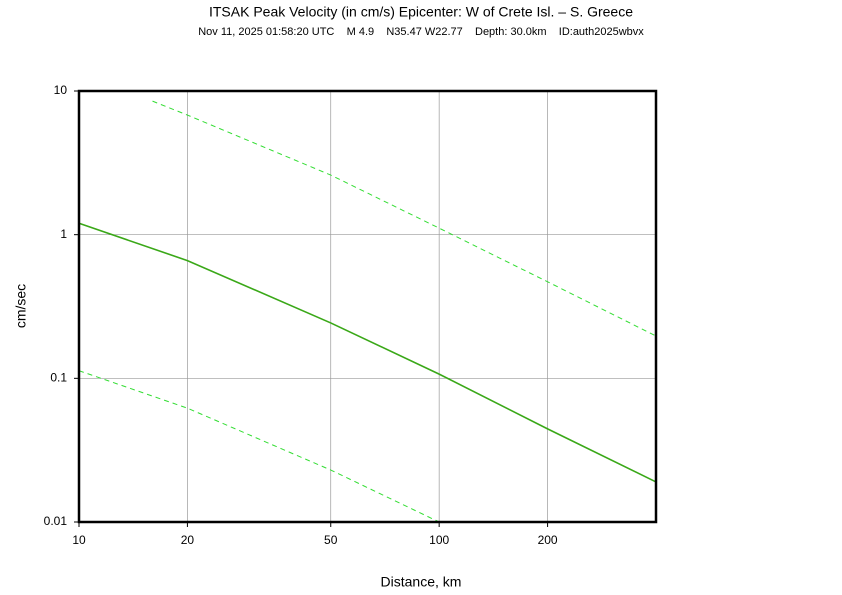 Image resolution: width=842 pixels, height=595 pixels. Describe the element at coordinates (79, 540) in the screenshot. I see `x-tick-label: 10` at that location.